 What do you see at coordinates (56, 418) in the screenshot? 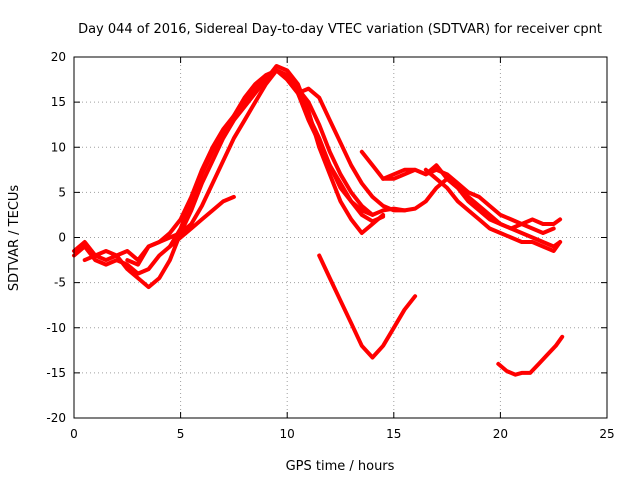
I see `y-tick-label: -20` at bounding box center [56, 418].